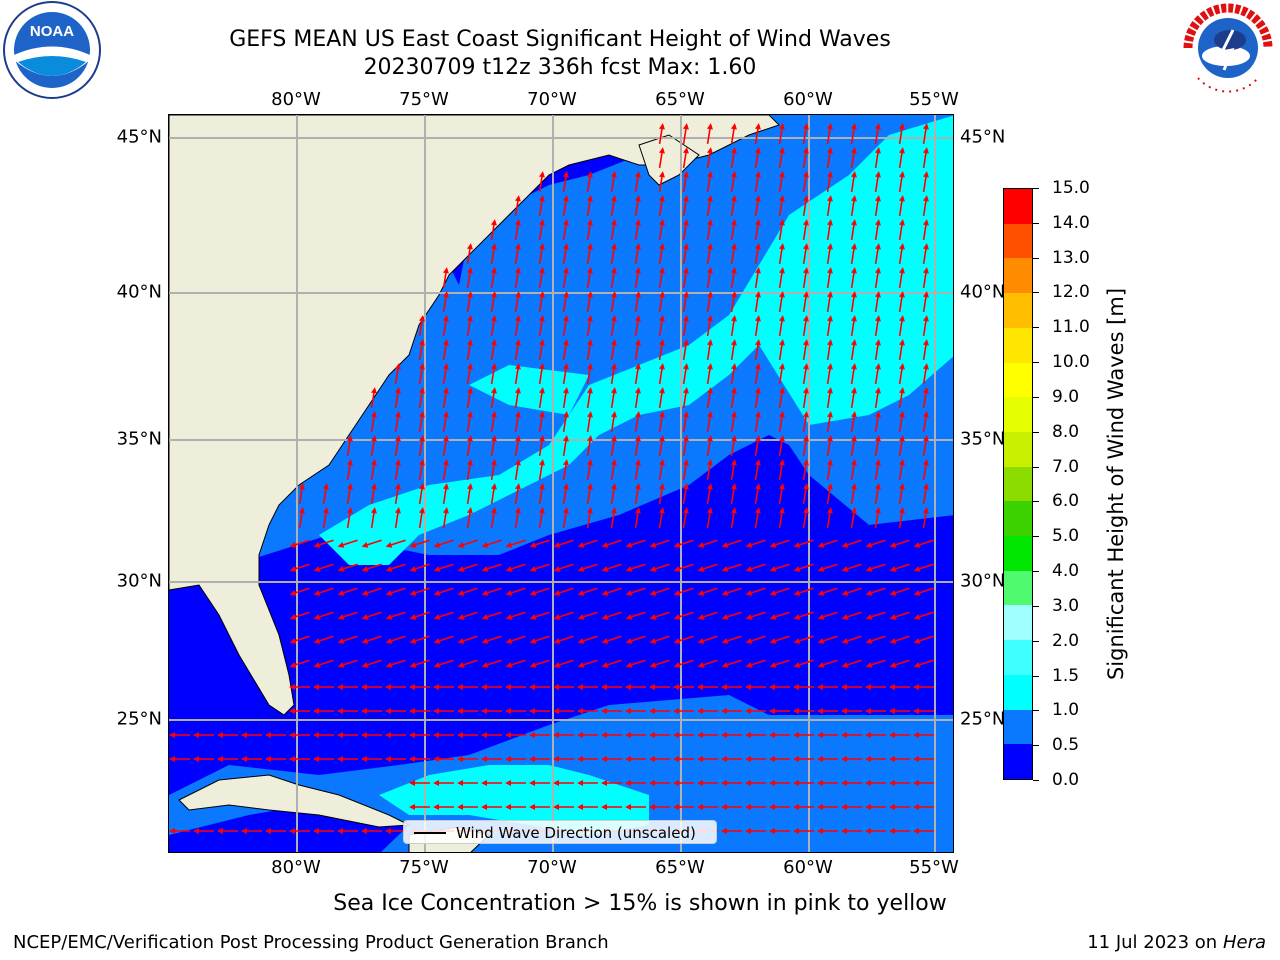 Image resolution: width=1280 pixels, height=960 pixels. What do you see at coordinates (669, 160) in the screenshot?
I see `land-nova-scotia` at bounding box center [669, 160].